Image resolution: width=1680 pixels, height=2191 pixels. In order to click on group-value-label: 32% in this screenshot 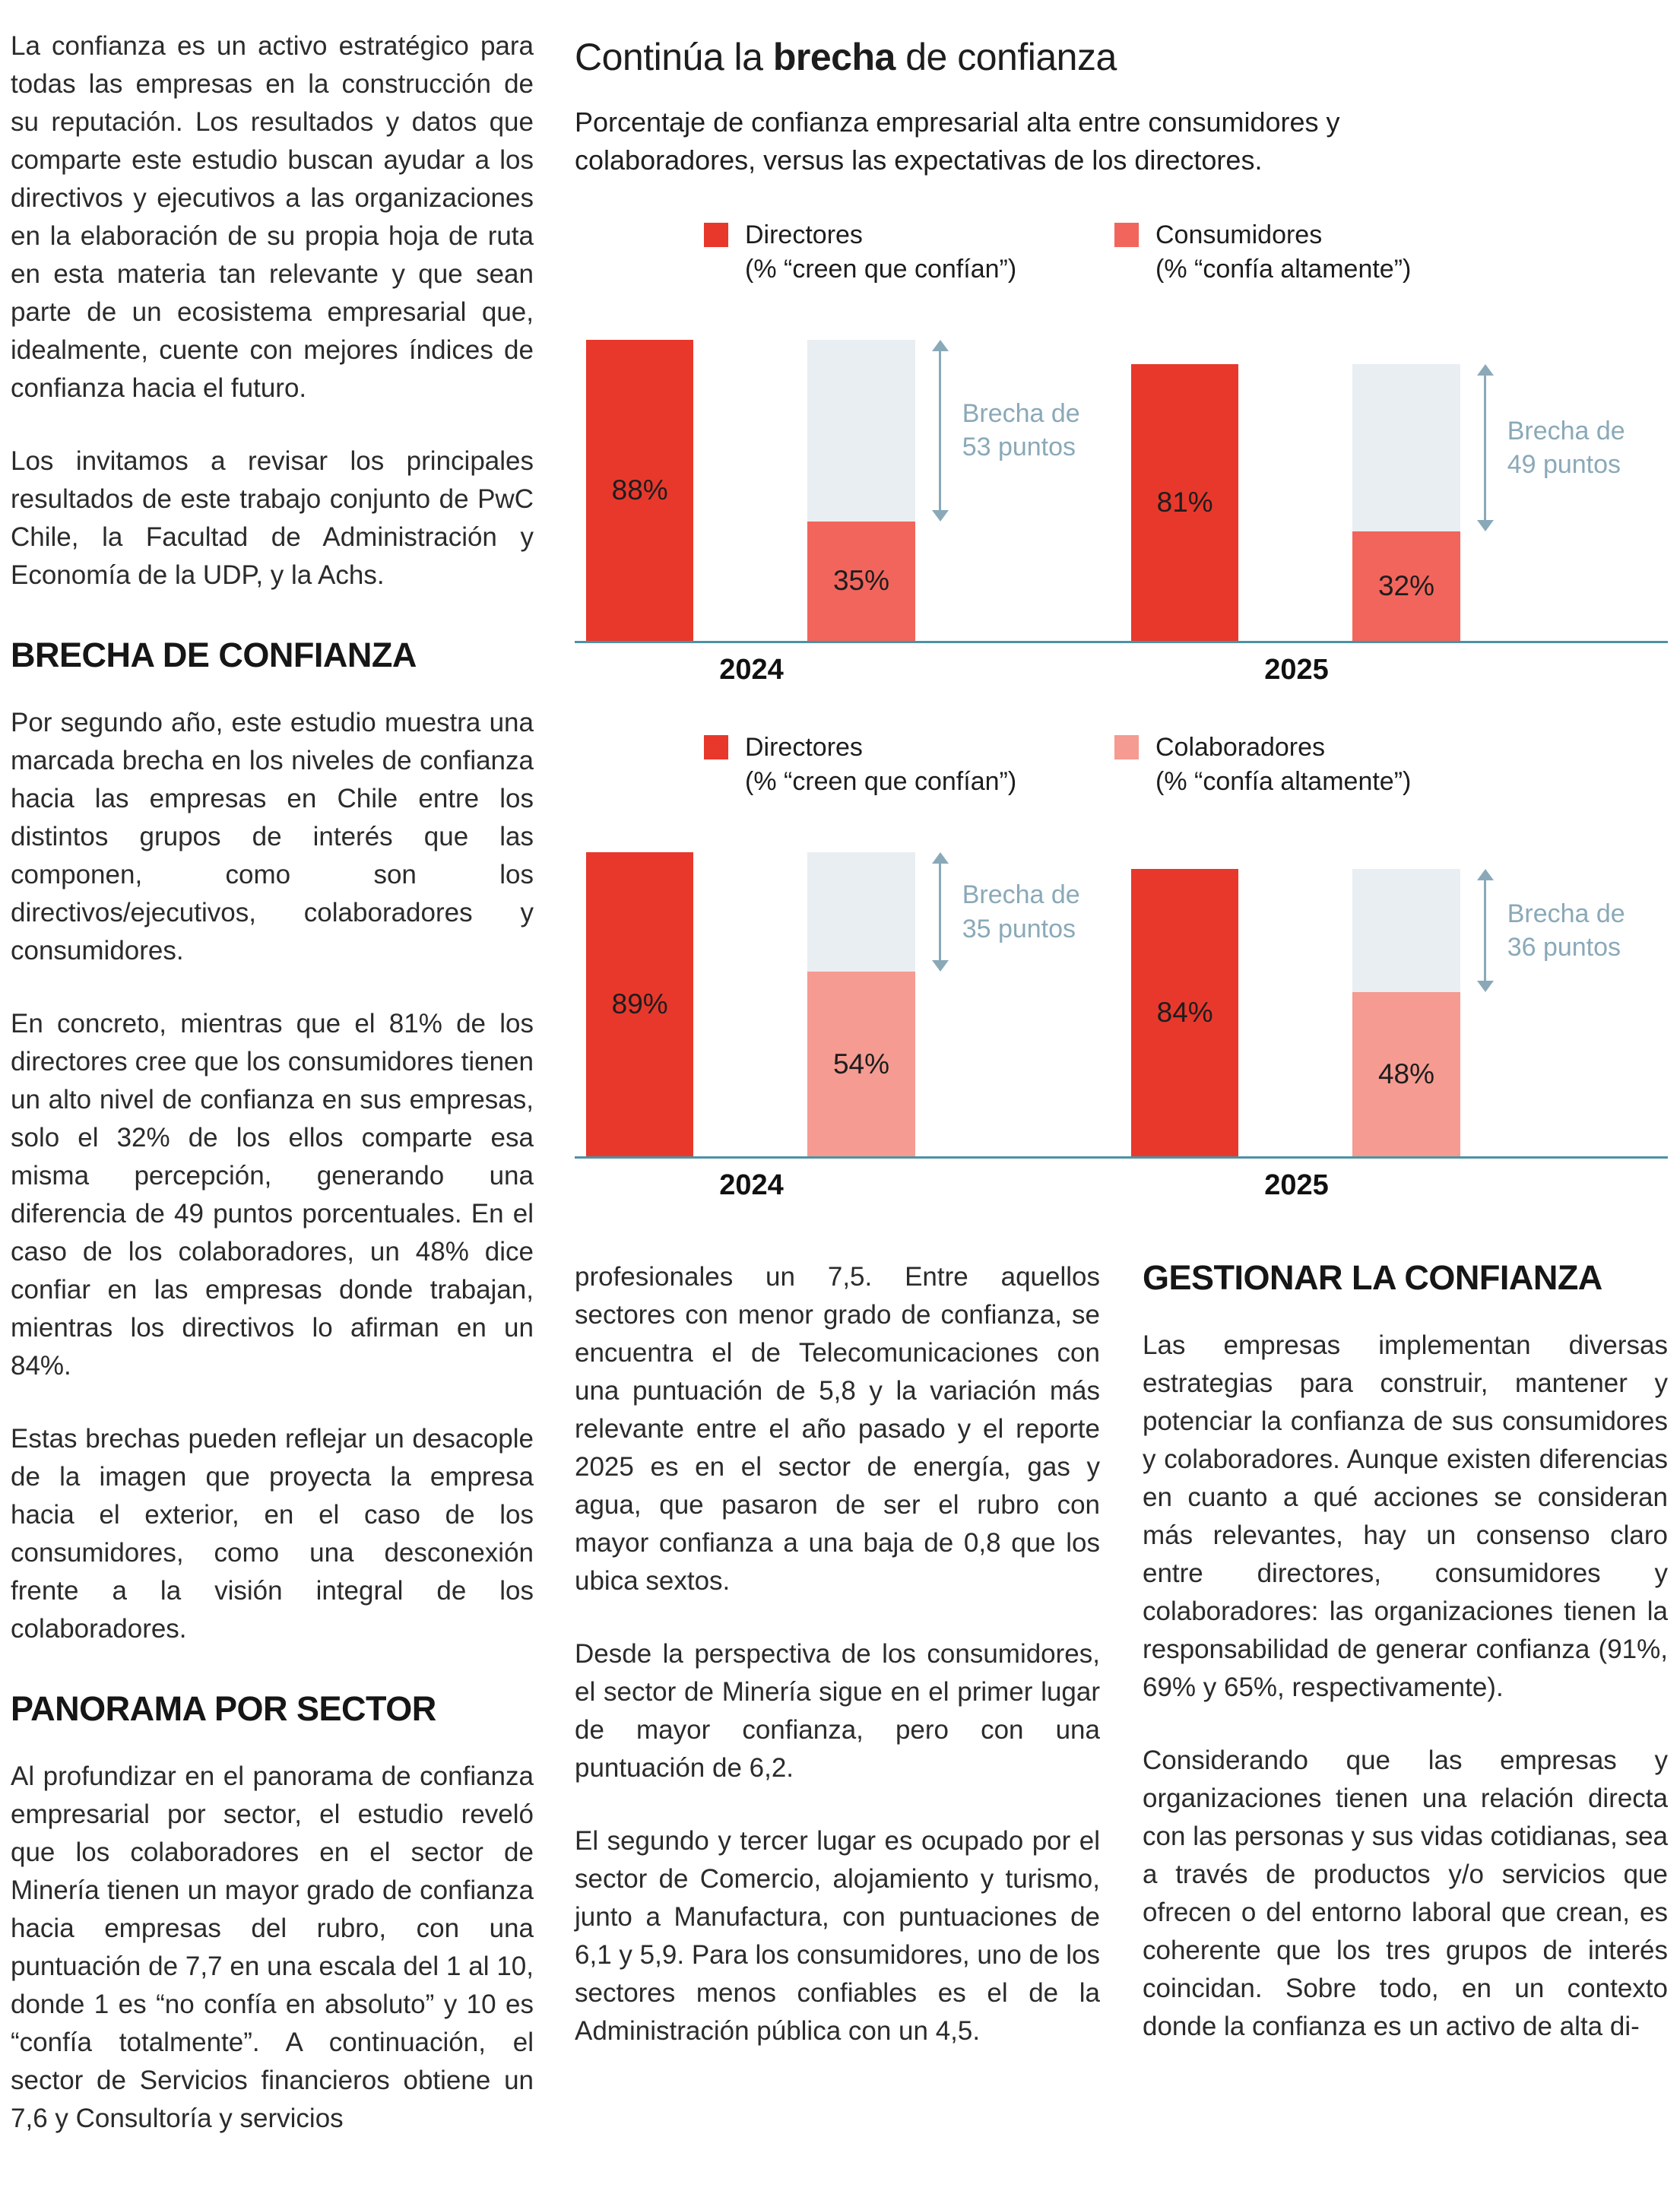, I will do `click(1406, 586)`.